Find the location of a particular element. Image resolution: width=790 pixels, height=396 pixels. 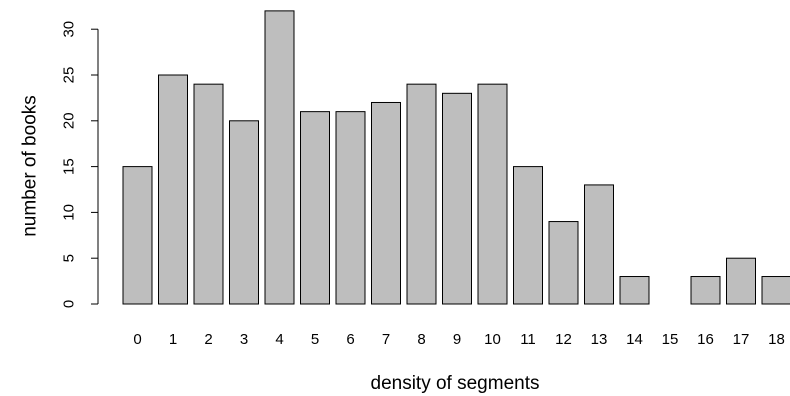

x-tick-label: 15 is located at coordinates (670, 339).